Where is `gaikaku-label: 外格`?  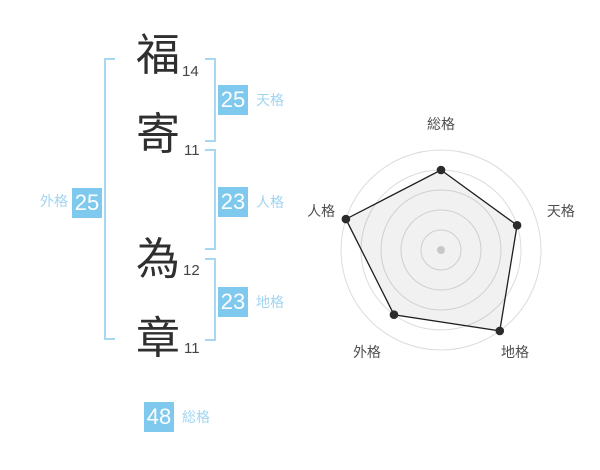
gaikaku-label: 外格 is located at coordinates (54, 201).